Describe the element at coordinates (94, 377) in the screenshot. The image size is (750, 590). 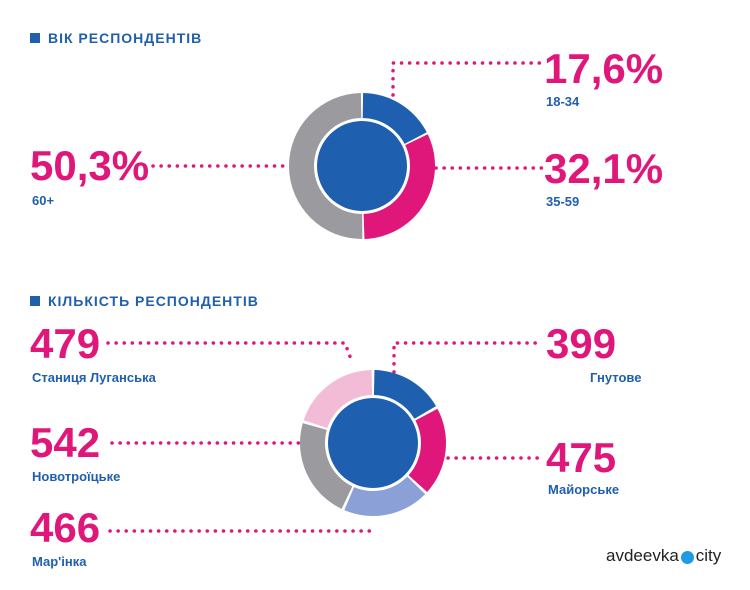
I see `count-stanytsia-label: Станиця Луганська` at that location.